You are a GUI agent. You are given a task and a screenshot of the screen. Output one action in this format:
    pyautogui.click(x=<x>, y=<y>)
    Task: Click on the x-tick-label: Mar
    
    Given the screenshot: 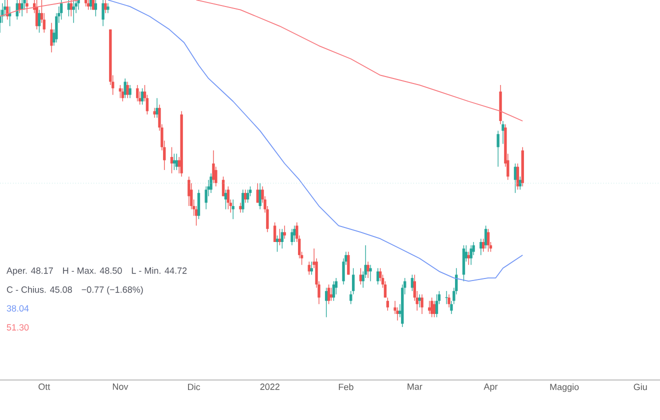 What is the action you would take?
    pyautogui.click(x=415, y=387)
    